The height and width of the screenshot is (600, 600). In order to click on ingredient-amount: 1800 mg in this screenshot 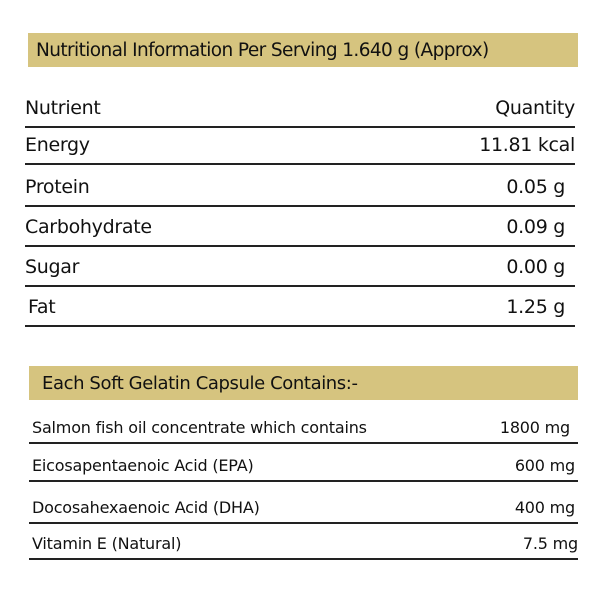, I will do `click(534, 427)`.